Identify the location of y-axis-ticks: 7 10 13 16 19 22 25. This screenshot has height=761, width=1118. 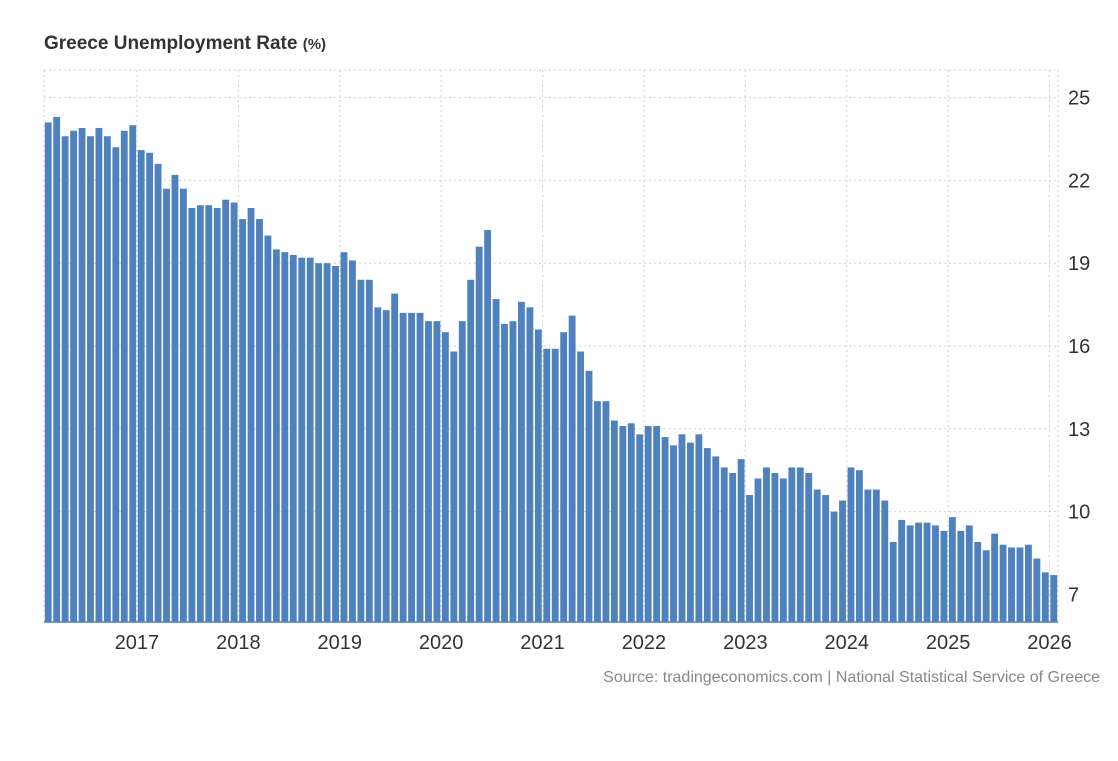
(1079, 347).